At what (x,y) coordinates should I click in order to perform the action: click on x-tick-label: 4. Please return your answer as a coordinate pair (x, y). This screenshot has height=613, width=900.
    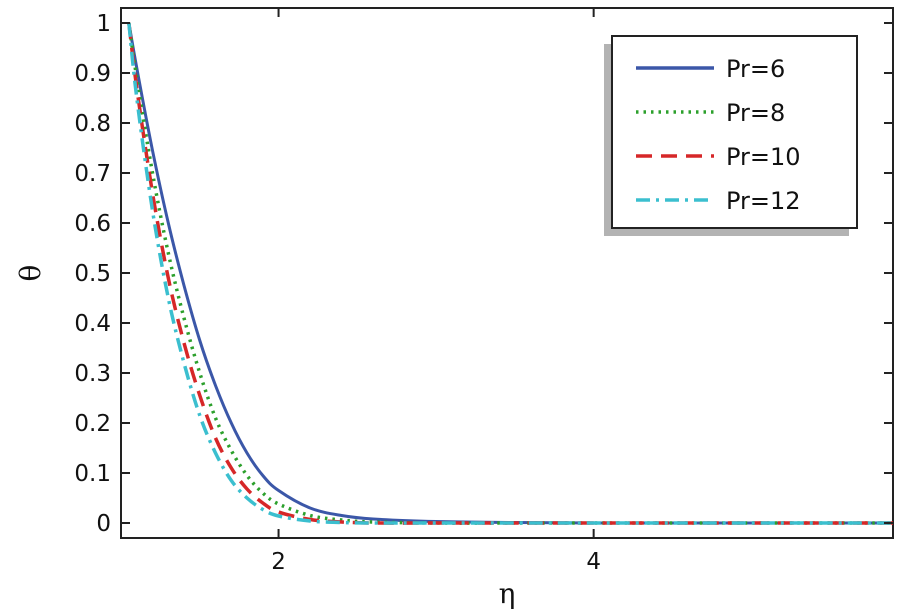
    Looking at the image, I should click on (593, 562).